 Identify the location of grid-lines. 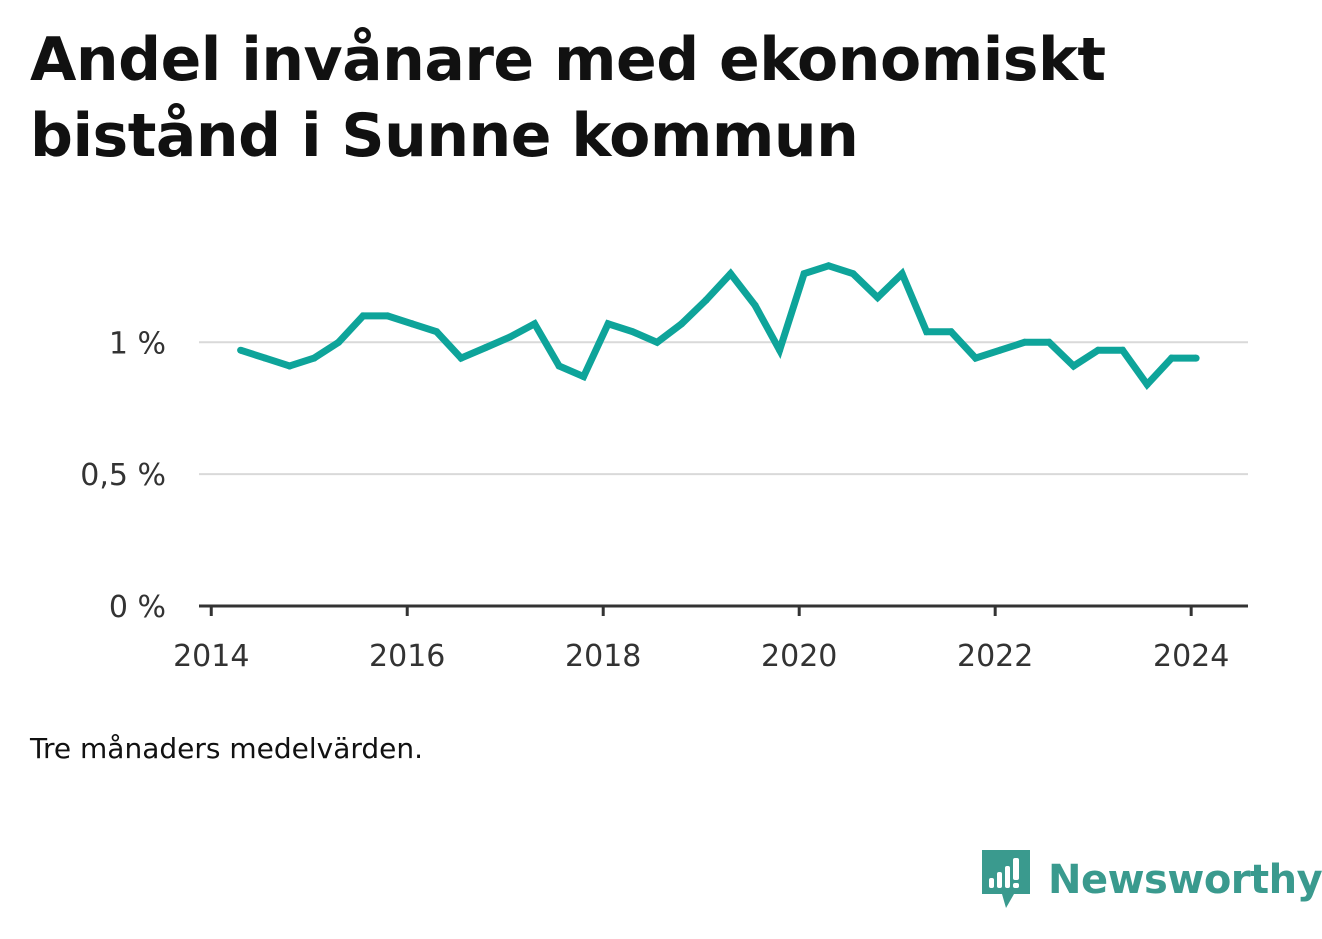
(723, 408).